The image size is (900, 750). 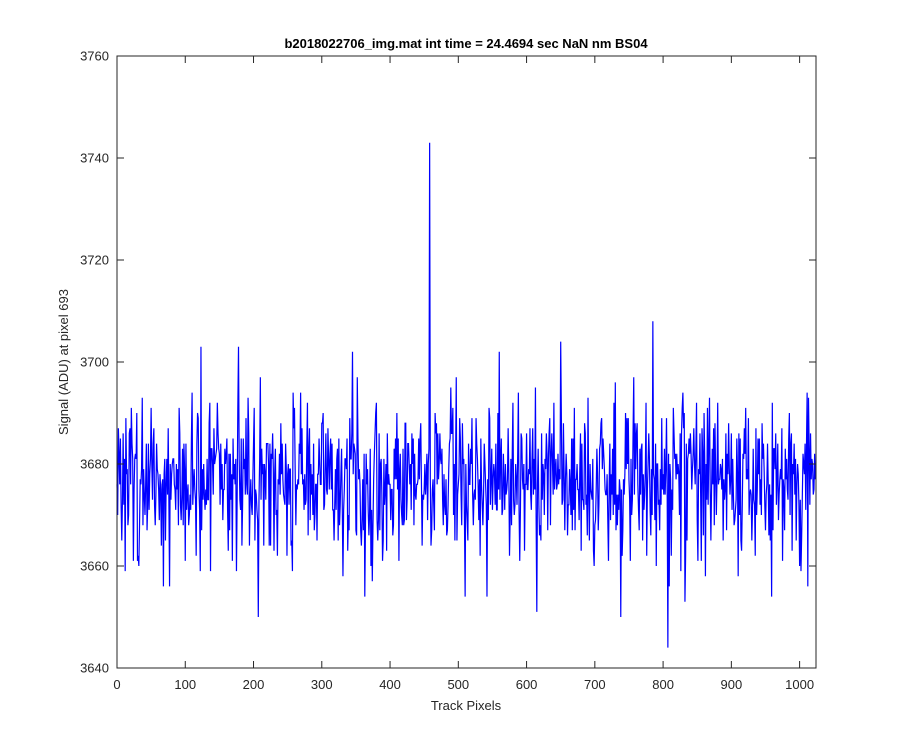 I want to click on x-tick-label: 400, so click(x=390, y=684).